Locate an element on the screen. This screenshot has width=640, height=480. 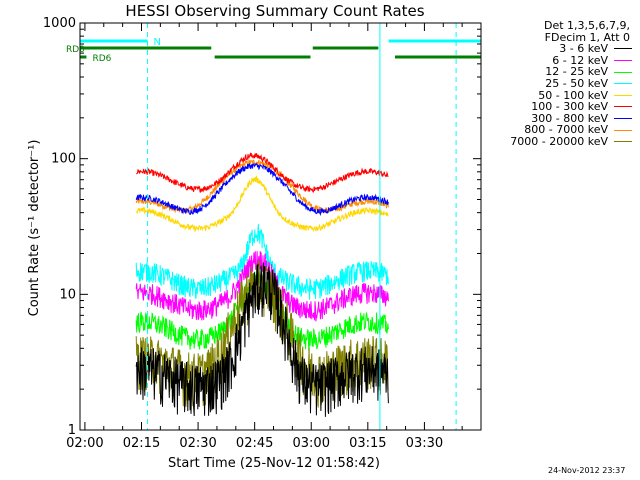
y-tick-label: 100 is located at coordinates (63, 159).